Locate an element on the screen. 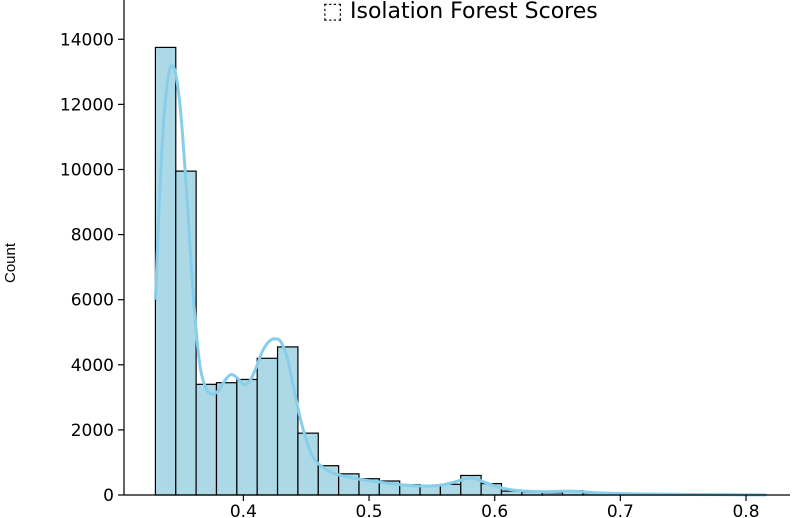 The image size is (800, 518). y-tick-label: 4000 is located at coordinates (92, 366).